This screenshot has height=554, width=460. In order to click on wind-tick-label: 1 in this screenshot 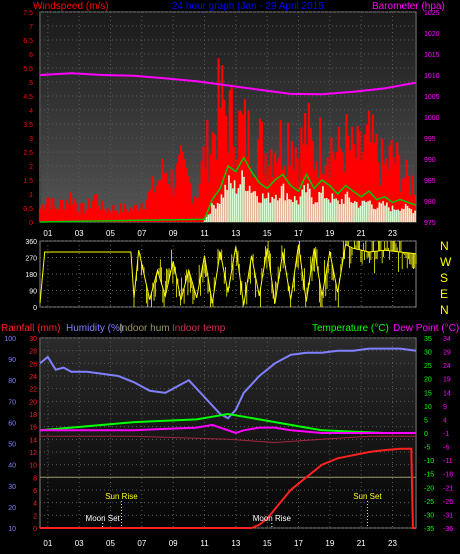, I will do `click(31, 195)`.